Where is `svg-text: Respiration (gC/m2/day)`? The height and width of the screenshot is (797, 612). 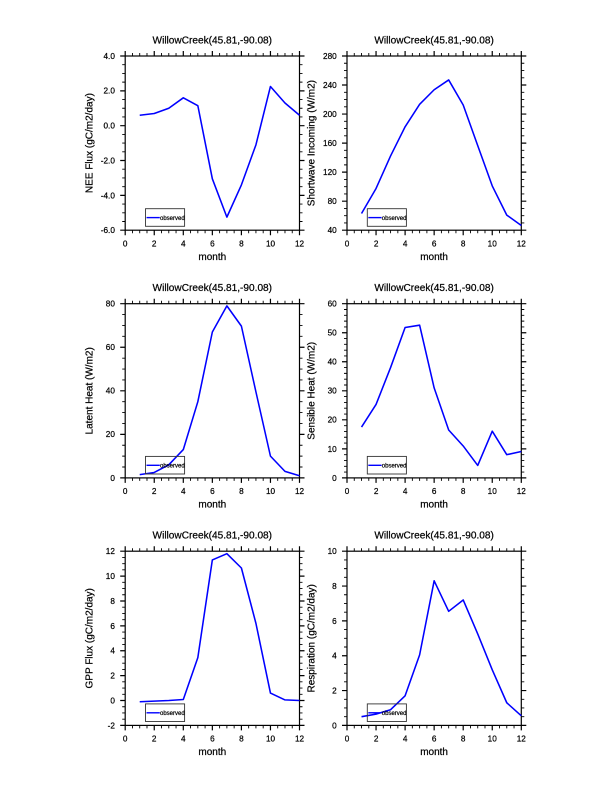
svg-text: Respiration (gC/m2/day) is located at coordinates (311, 638).